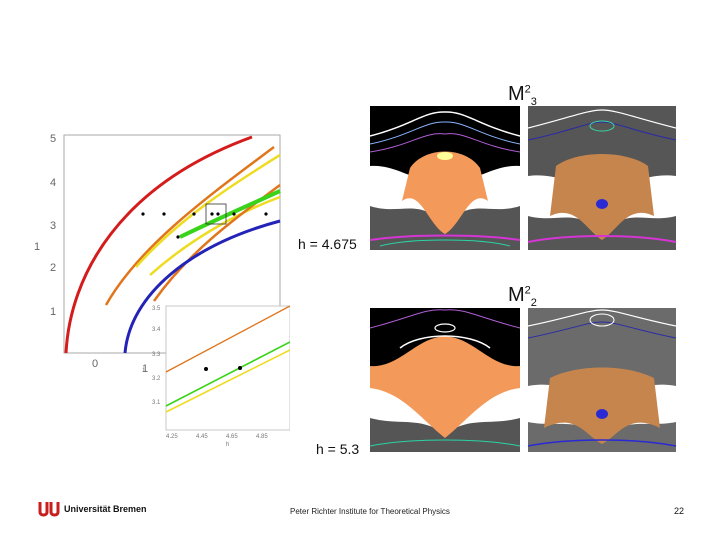 Image resolution: width=720 pixels, height=540 pixels. What do you see at coordinates (202, 437) in the screenshot?
I see `inset-x-tick: 4.45` at bounding box center [202, 437].